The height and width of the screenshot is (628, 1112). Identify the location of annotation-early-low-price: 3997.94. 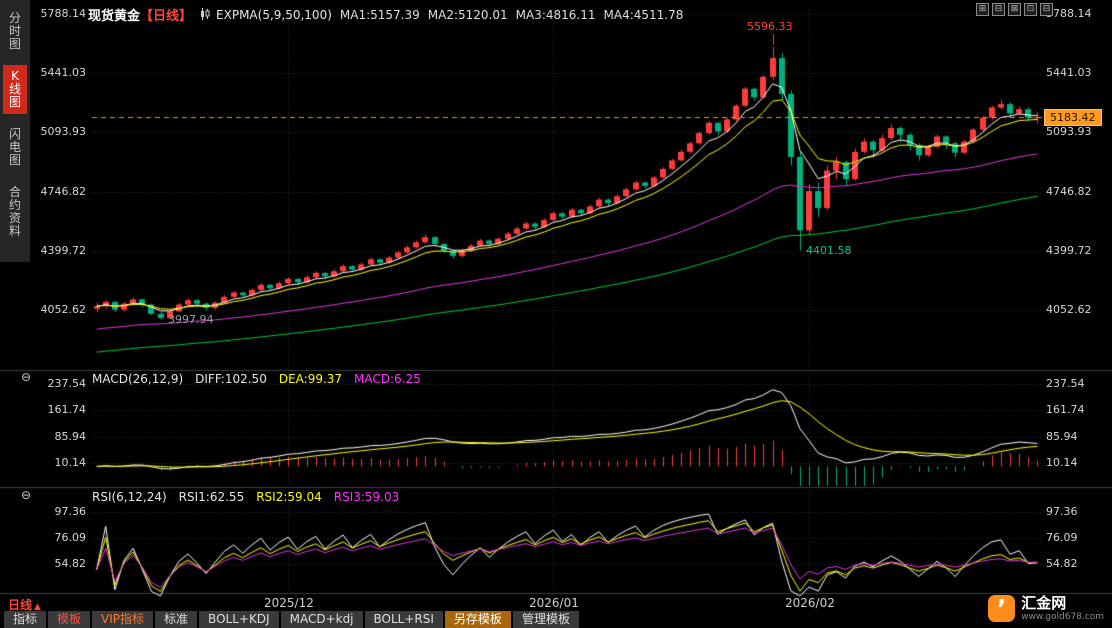
(191, 319).